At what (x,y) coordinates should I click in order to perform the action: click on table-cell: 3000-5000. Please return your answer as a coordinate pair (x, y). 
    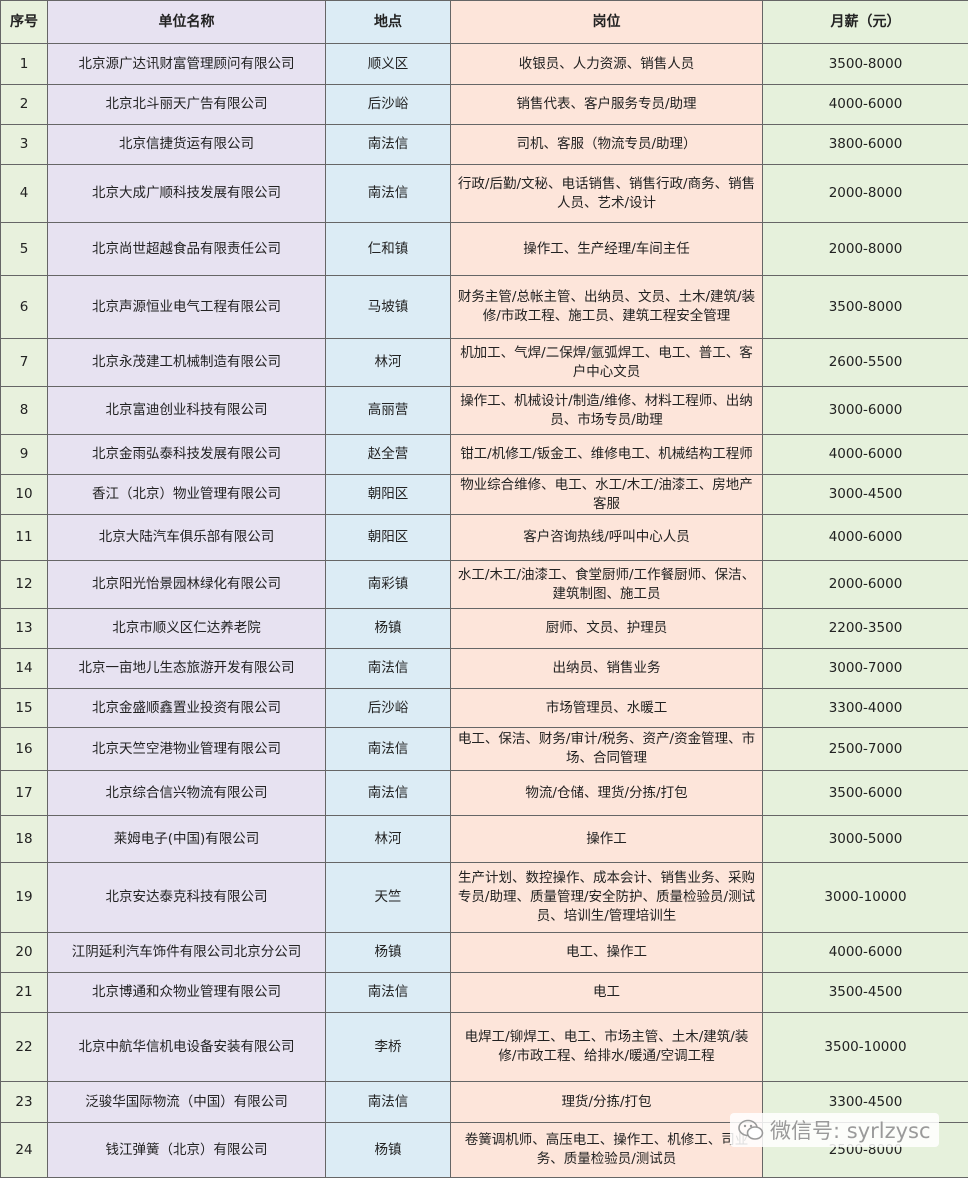
    Looking at the image, I should click on (865, 839).